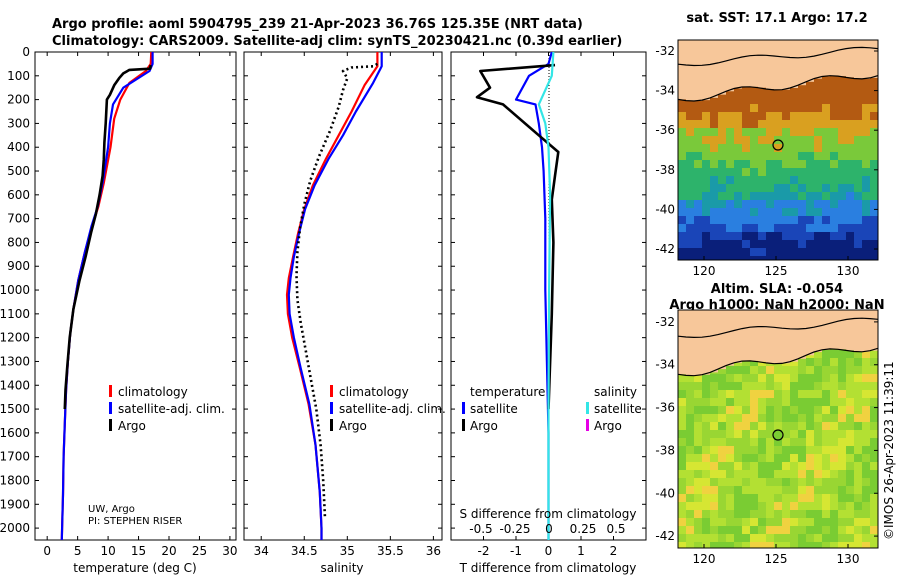 The image size is (900, 580). I want to click on sla-map-ticks: 120 125 130 -32 -34 -36 -38 -40 -42, so click(766, 440).